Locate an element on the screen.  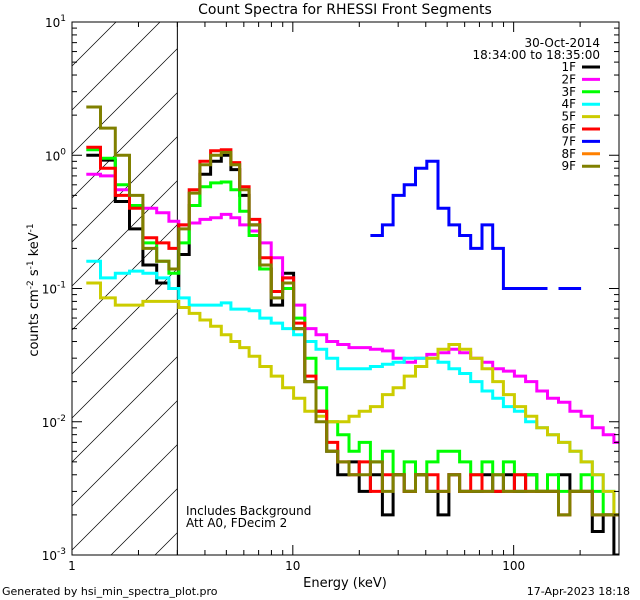
legend-label-2F: 2F is located at coordinates (568, 79).